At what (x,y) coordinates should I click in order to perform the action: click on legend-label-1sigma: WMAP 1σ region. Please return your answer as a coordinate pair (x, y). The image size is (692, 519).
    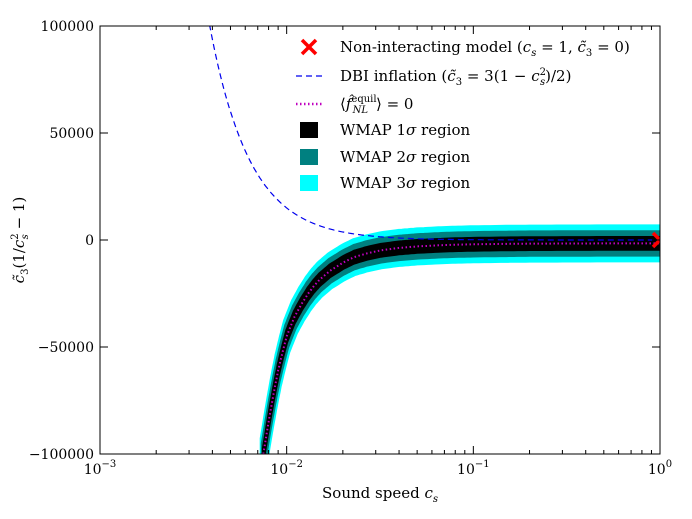
    Looking at the image, I should click on (405, 130).